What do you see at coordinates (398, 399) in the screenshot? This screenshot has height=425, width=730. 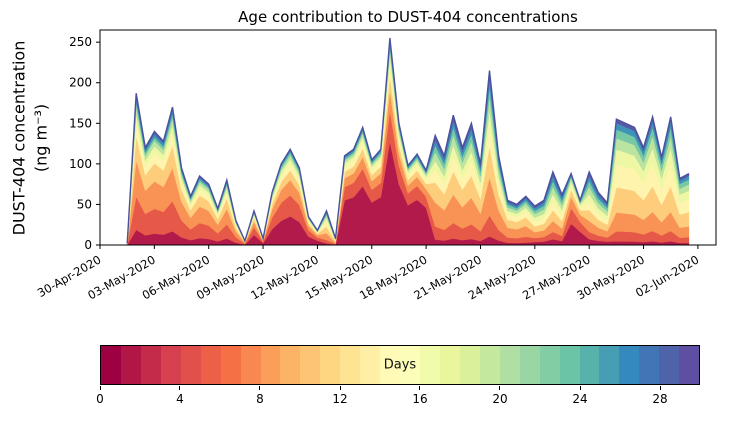 I see `colorbar-ticks: 0 4 8 12 16 20 24 28` at bounding box center [398, 399].